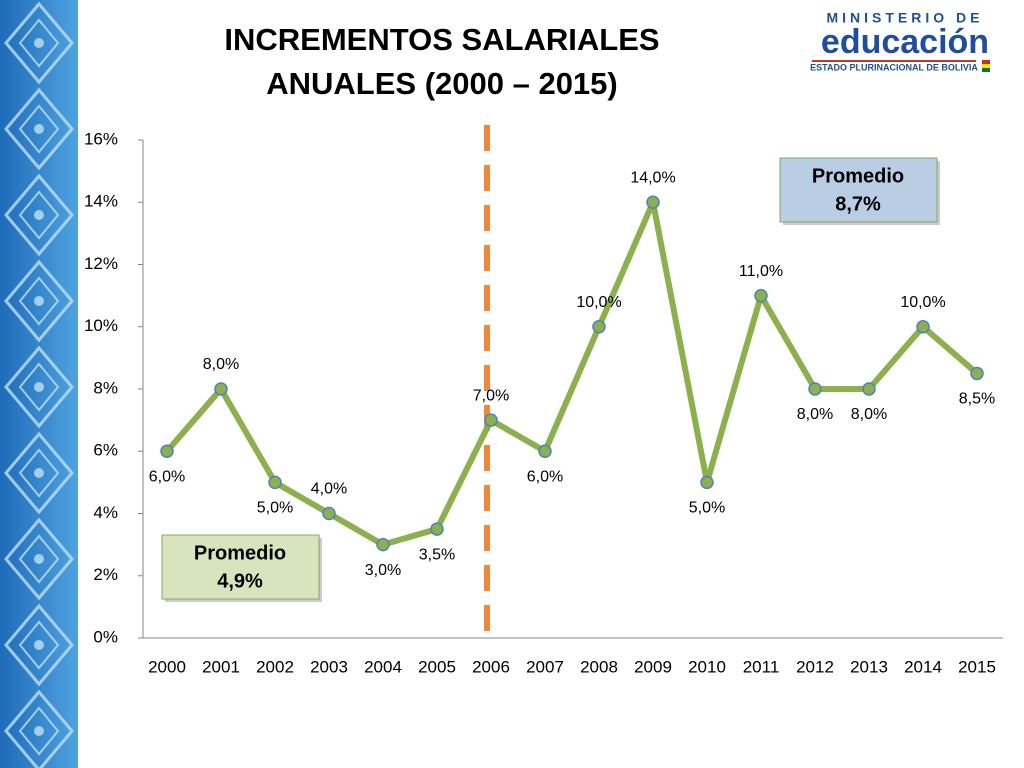  I want to click on x-tick-label: 2015, so click(977, 666).